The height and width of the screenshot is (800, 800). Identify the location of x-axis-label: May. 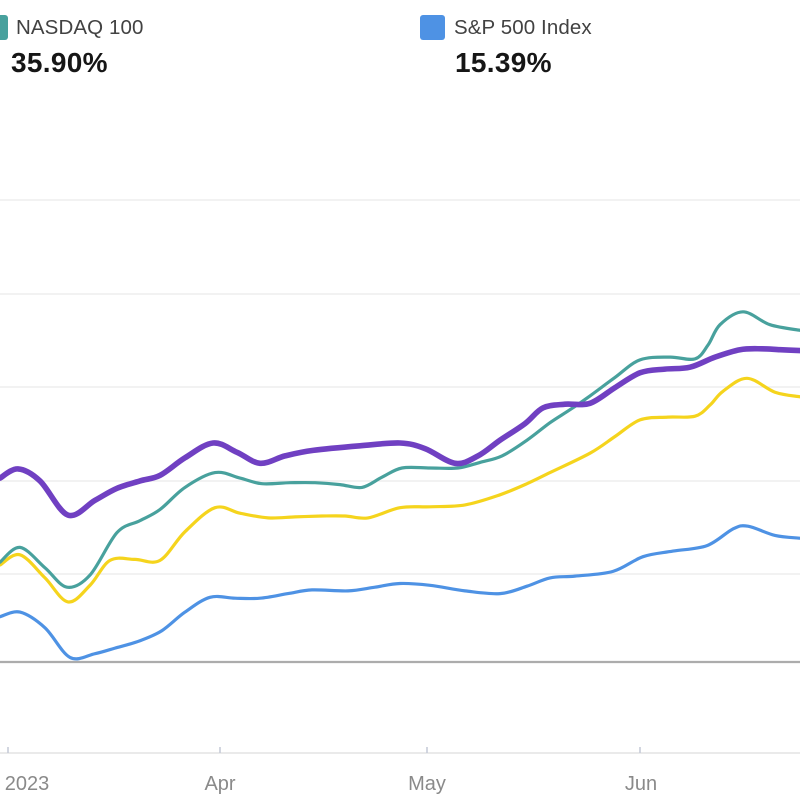
(427, 784).